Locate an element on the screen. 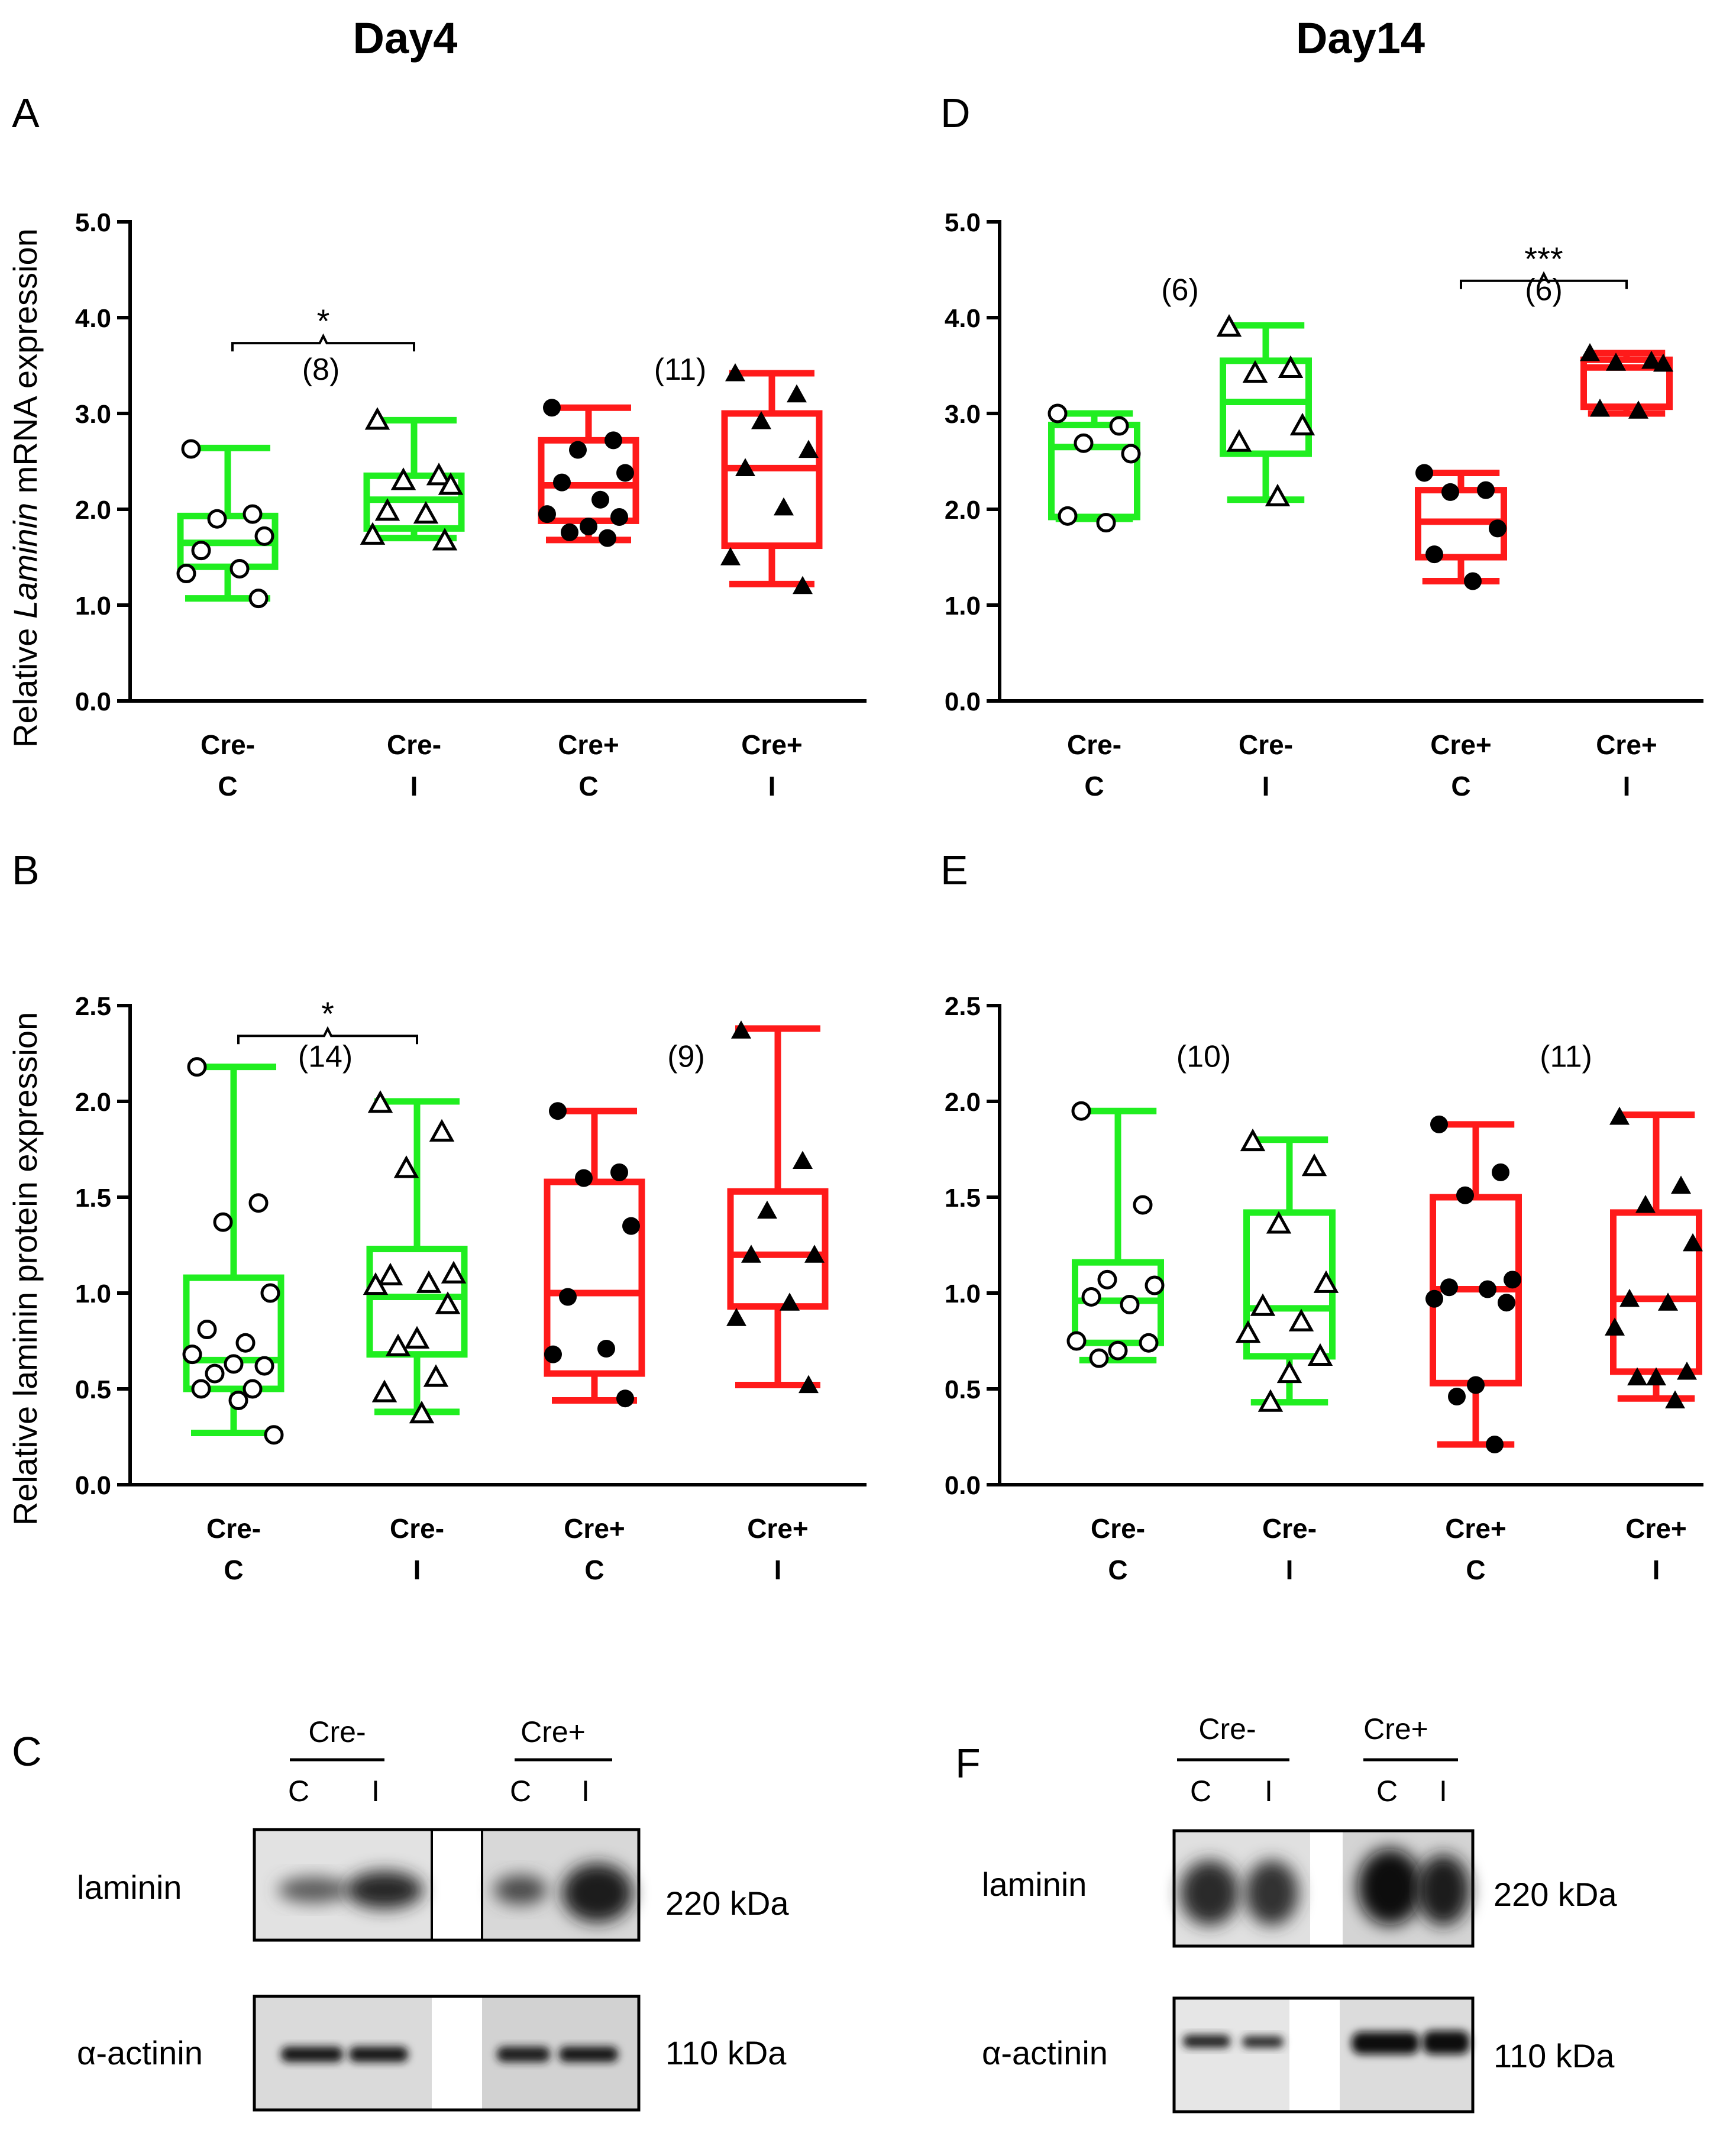 This screenshot has width=1736, height=2133. day14-title: Day14 is located at coordinates (1360, 38).